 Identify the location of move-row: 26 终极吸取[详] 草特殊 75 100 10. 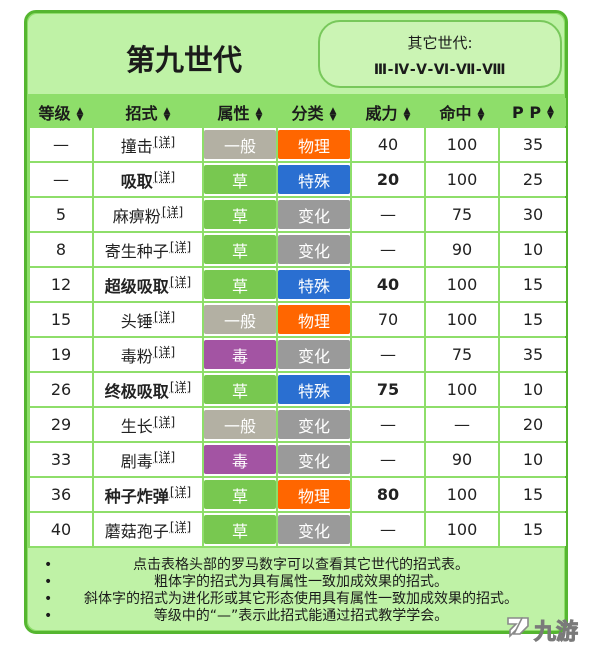
(298, 389).